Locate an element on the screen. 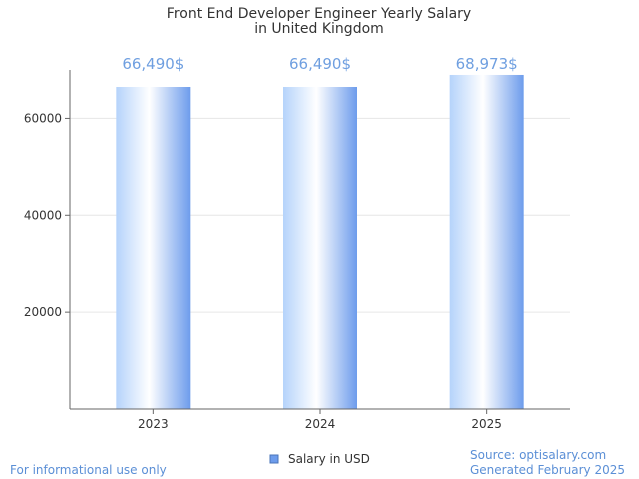 This screenshot has height=479, width=639. generated-text: Generated February 2025 is located at coordinates (548, 470).